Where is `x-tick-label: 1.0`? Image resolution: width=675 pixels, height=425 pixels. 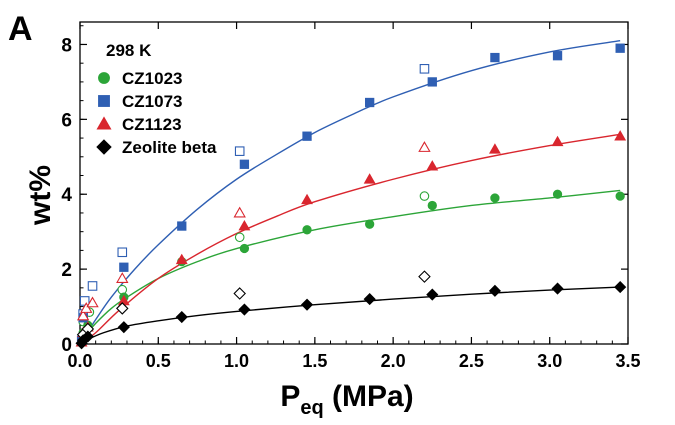 x-tick-label: 1.0 is located at coordinates (236, 361).